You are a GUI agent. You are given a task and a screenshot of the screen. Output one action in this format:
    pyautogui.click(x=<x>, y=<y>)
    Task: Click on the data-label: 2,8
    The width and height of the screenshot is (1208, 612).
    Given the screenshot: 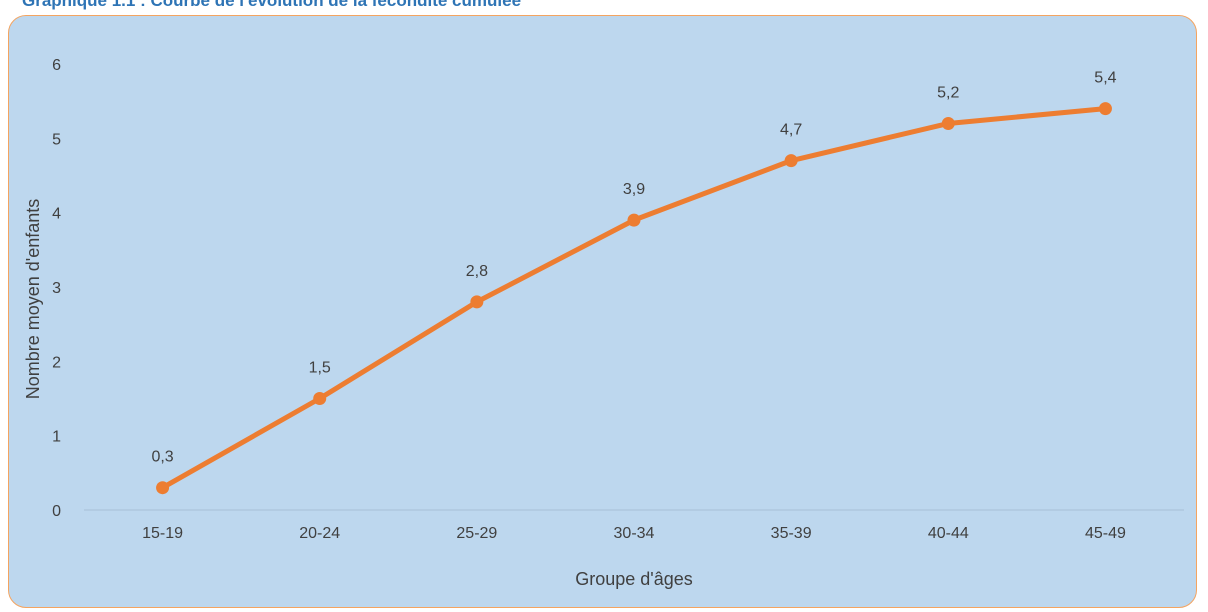 What is the action you would take?
    pyautogui.click(x=477, y=271)
    